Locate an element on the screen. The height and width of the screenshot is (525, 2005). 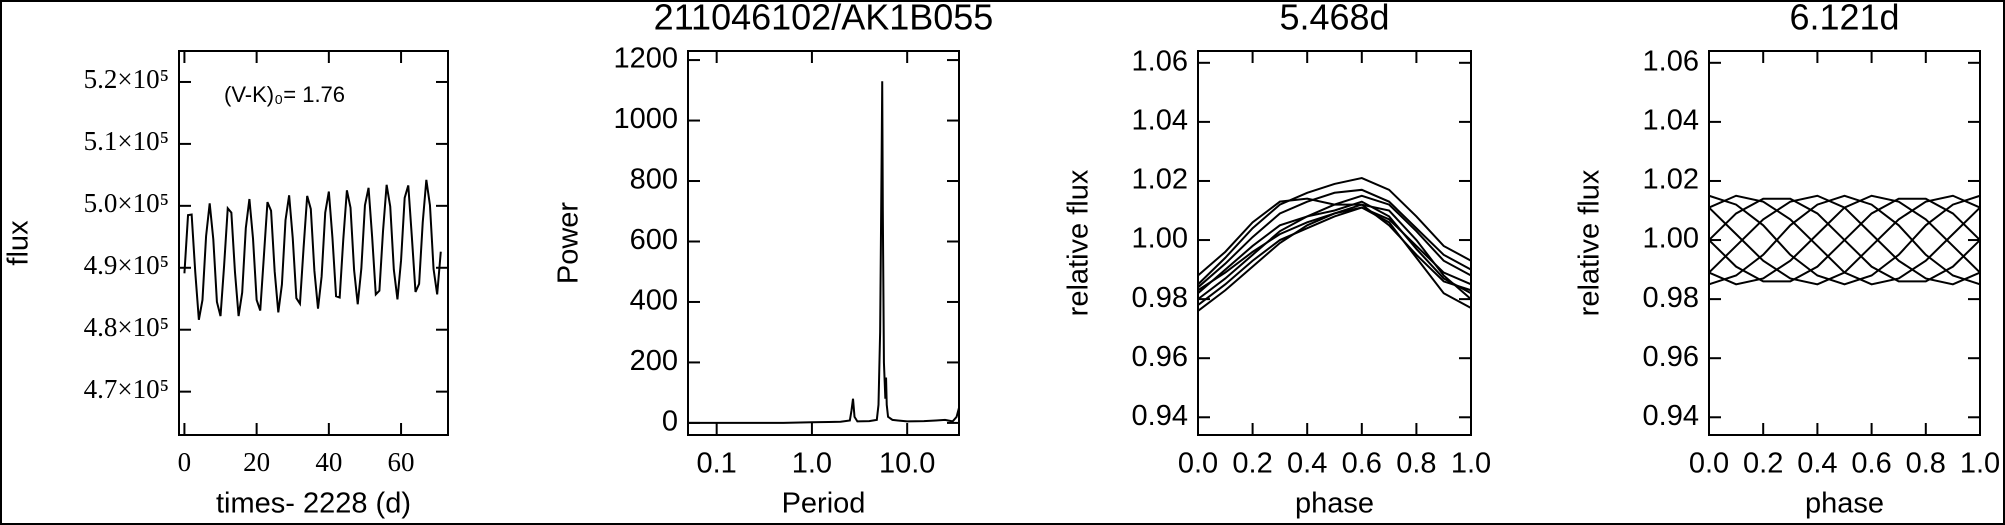
y-tick-label: 200 is located at coordinates (654, 361).